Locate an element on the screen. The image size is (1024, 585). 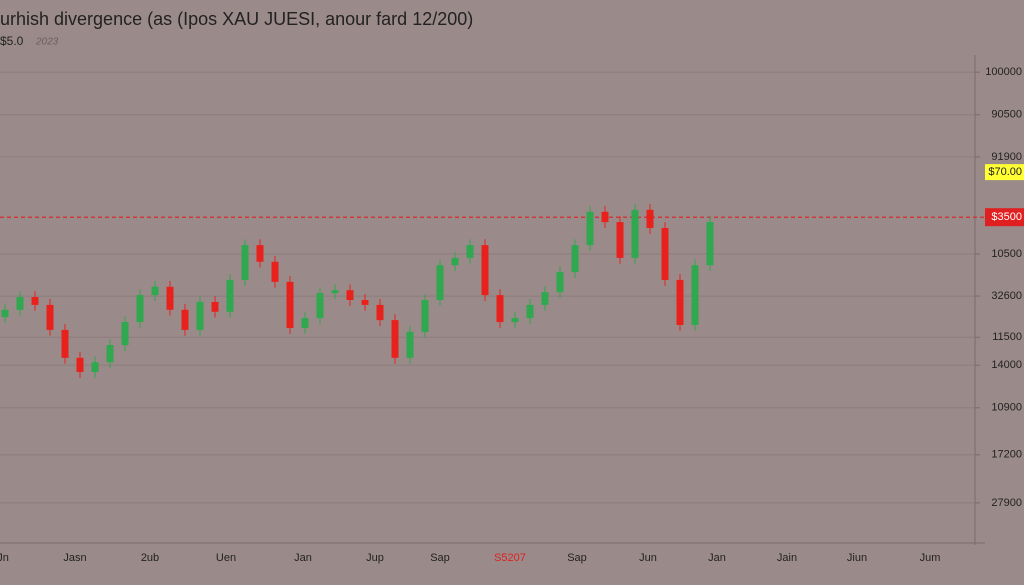
y-tick-label: 17200 is located at coordinates (1006, 455).